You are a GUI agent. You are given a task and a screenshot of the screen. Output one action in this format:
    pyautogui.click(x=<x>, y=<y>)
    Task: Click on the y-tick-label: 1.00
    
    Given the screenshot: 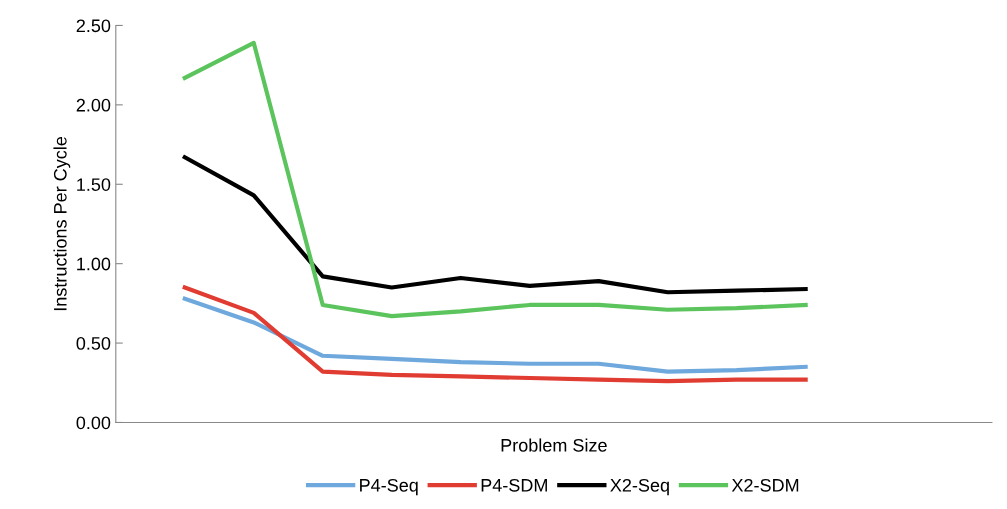 What is the action you would take?
    pyautogui.click(x=94, y=264)
    